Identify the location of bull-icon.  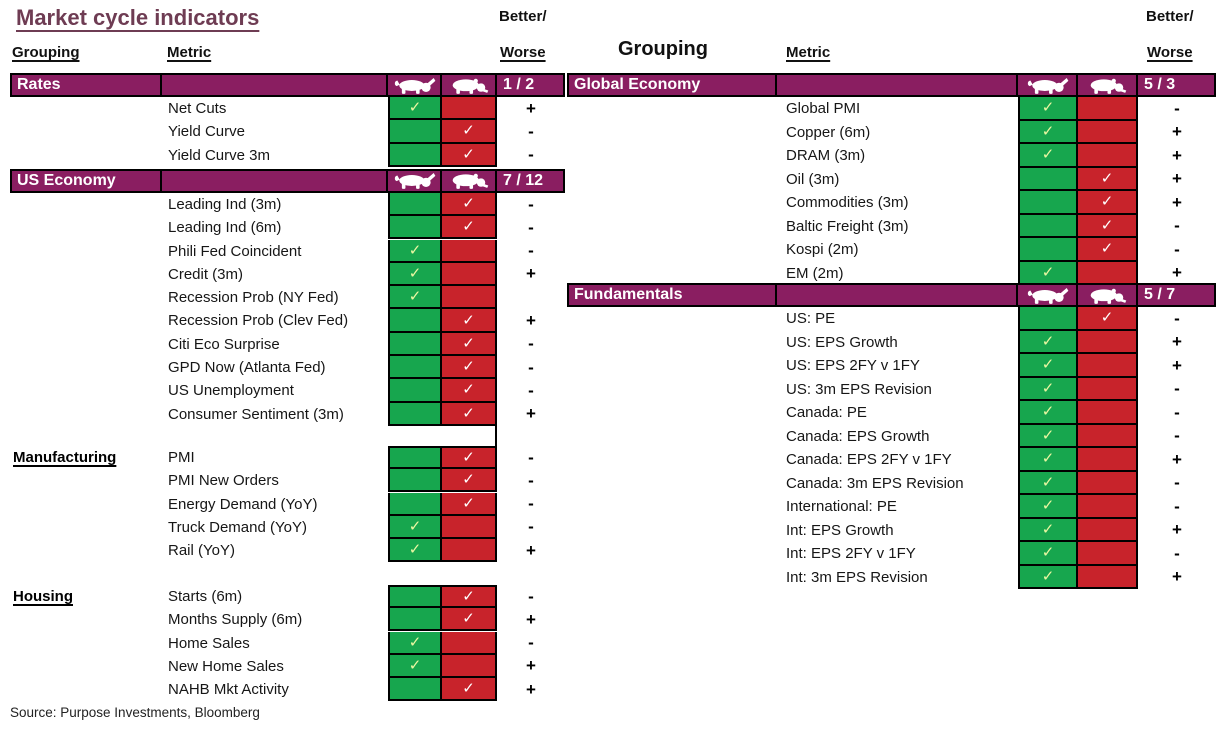
(415, 85).